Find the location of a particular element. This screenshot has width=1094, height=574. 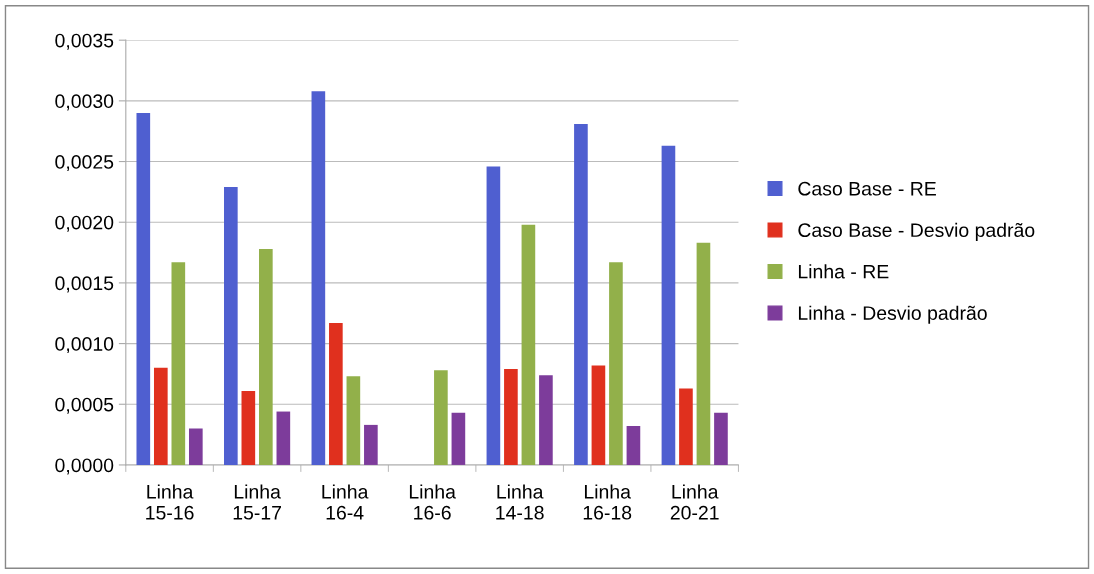

legend-label: Linha - Desvio padrão is located at coordinates (892, 314).